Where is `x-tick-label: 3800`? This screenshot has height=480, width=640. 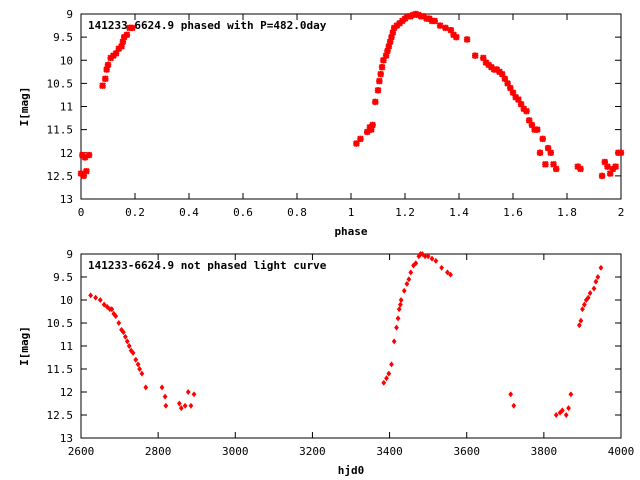 x-tick-label: 3800 is located at coordinates (544, 451).